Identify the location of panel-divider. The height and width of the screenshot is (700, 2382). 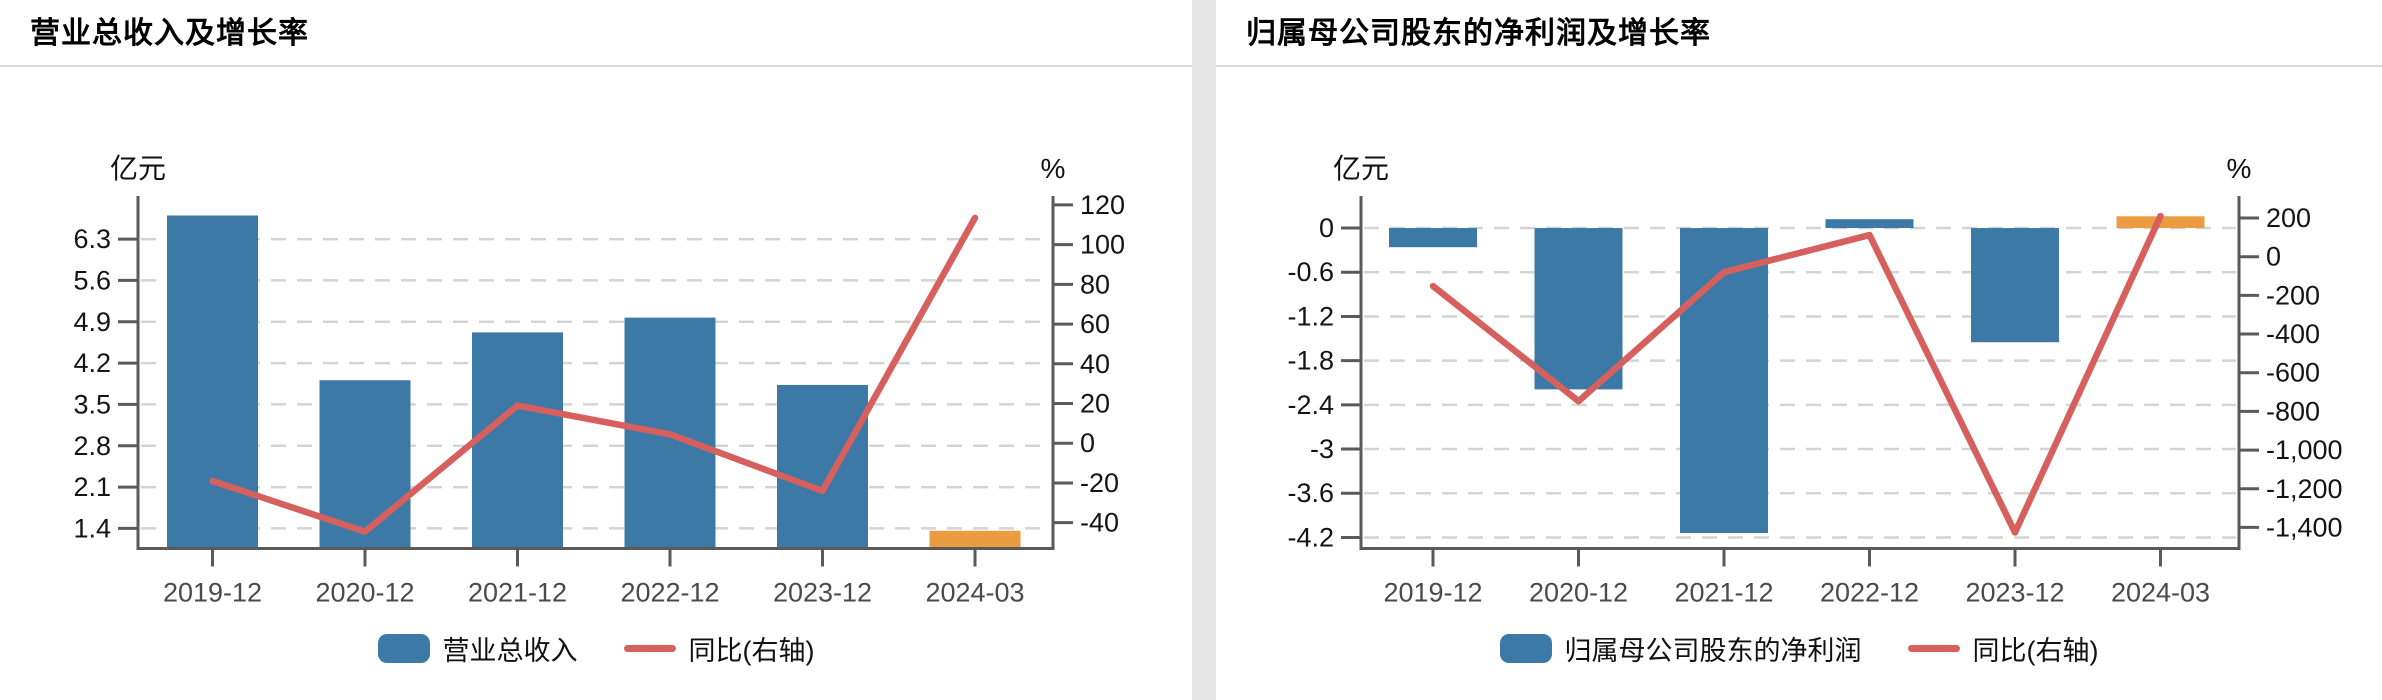
(1204, 350).